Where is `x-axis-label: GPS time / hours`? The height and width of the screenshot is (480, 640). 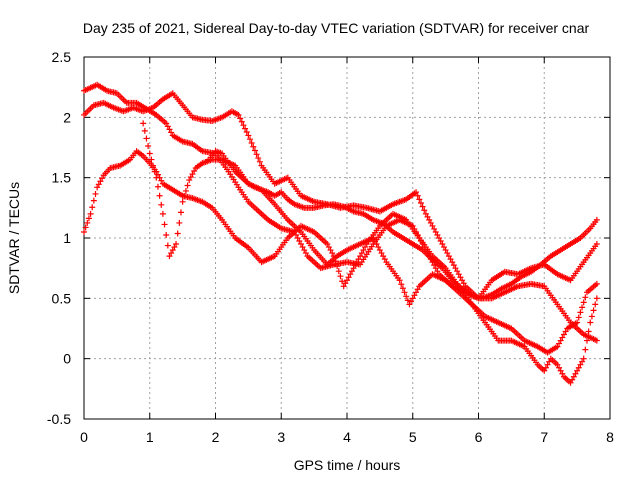
x-axis-label: GPS time / hours is located at coordinates (347, 465).